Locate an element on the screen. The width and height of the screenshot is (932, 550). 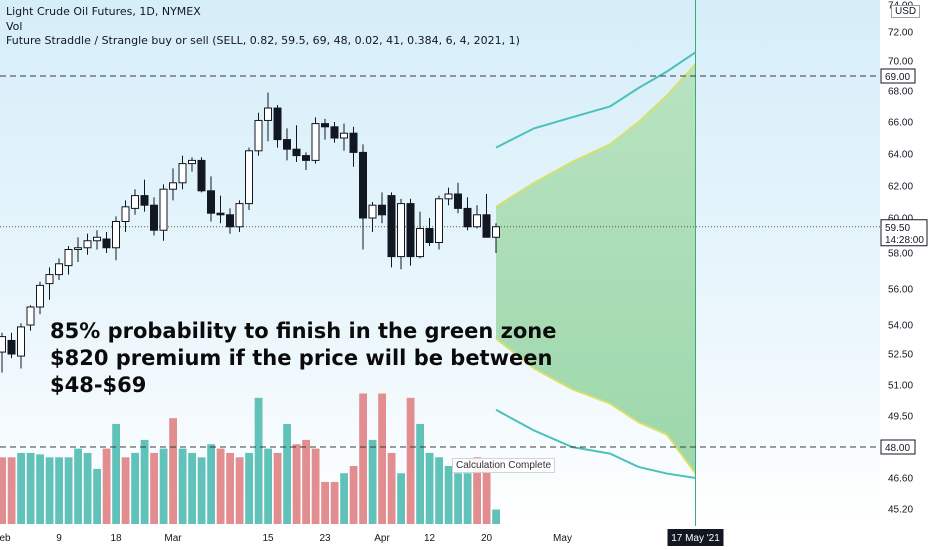
time-tick-label: 12 is located at coordinates (430, 538).